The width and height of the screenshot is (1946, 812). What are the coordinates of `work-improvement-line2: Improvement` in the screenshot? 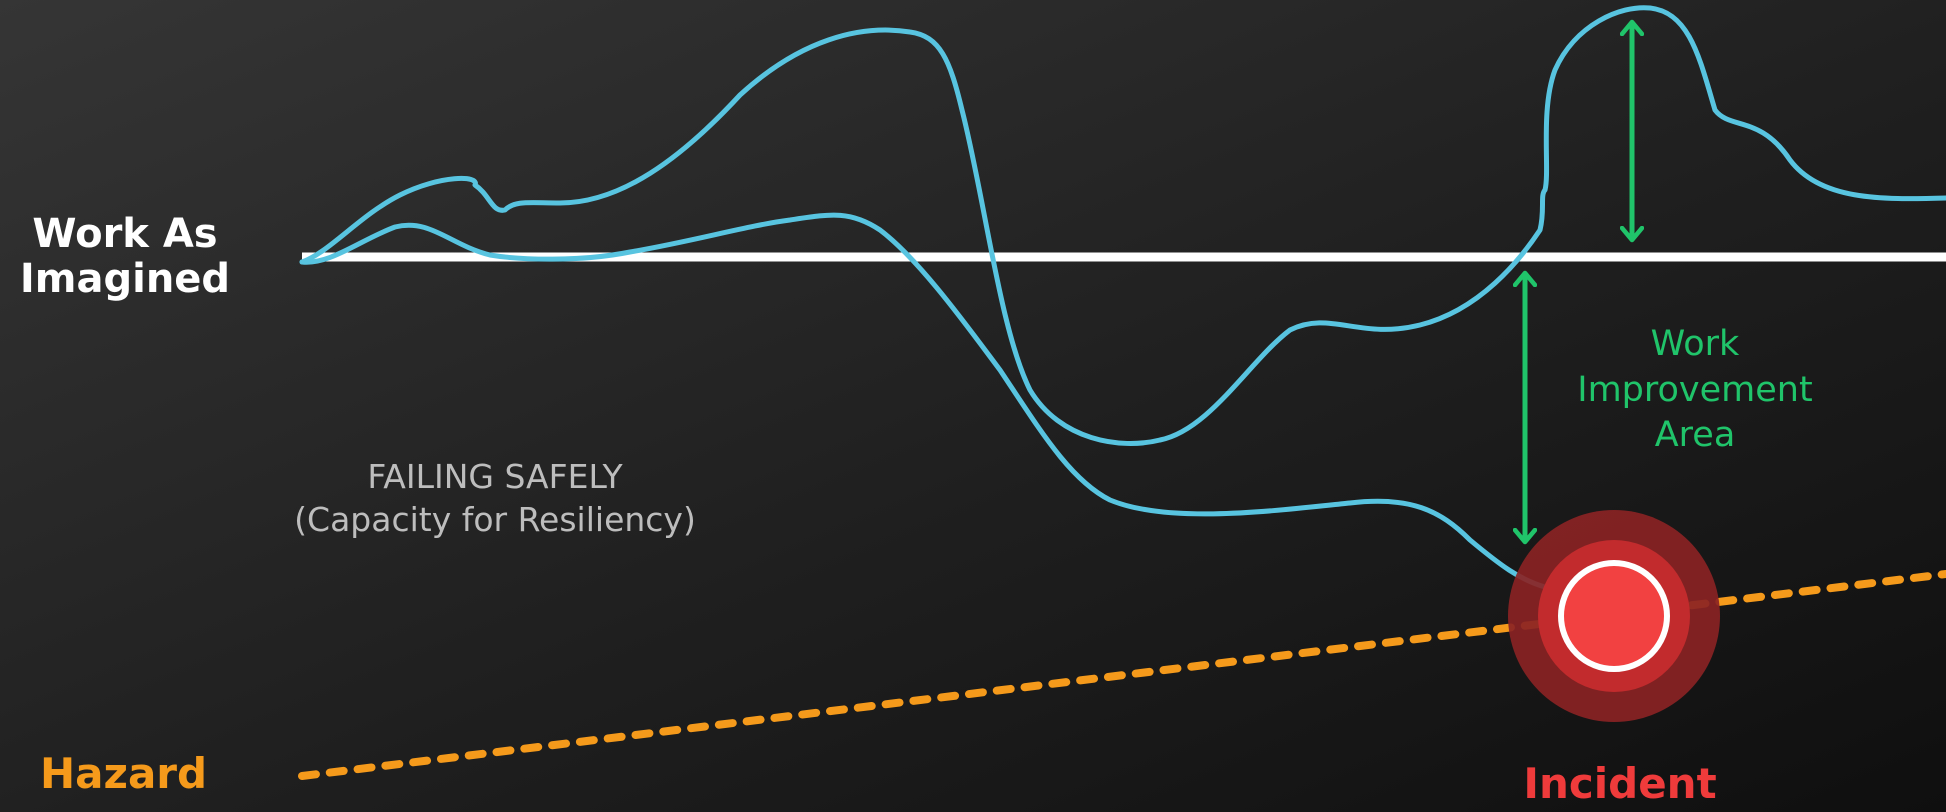 It's located at (1695, 389).